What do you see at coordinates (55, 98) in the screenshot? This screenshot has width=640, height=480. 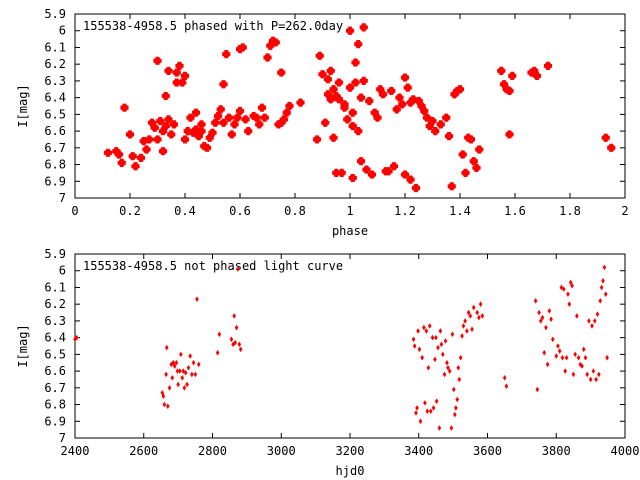 I see `phased-y-tick-label: 6.4` at bounding box center [55, 98].